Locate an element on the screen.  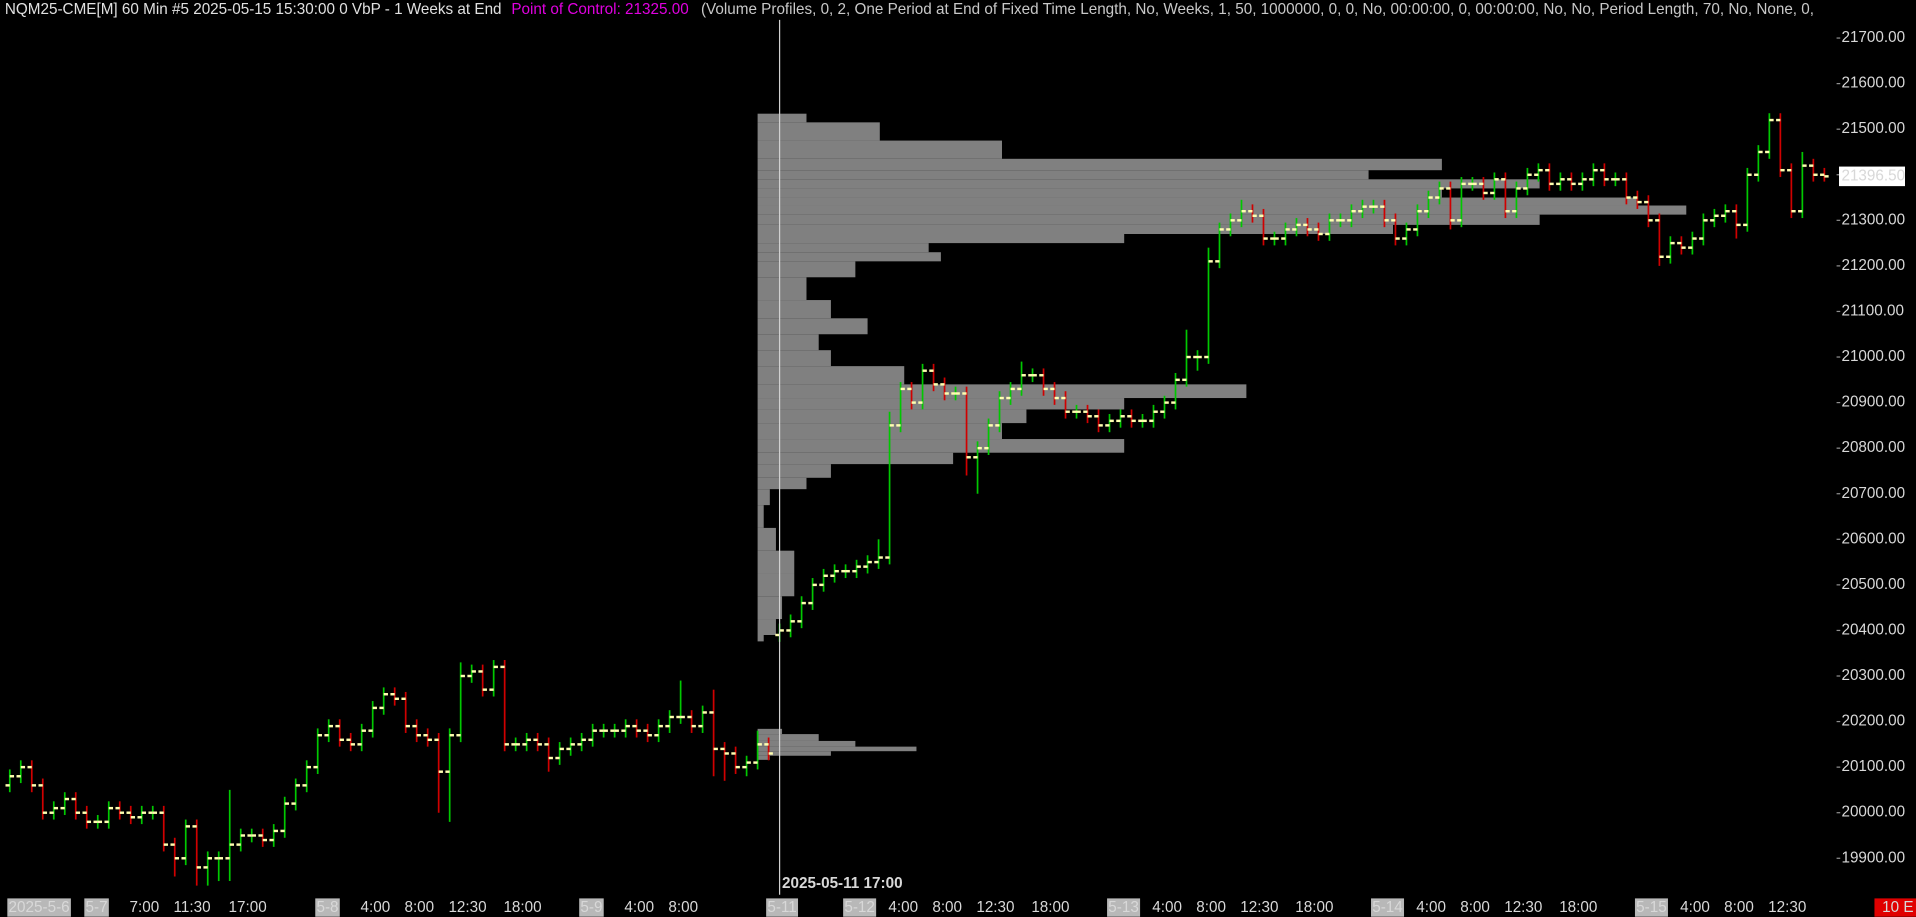
x-tick-label: 5-12 is located at coordinates (859, 907).